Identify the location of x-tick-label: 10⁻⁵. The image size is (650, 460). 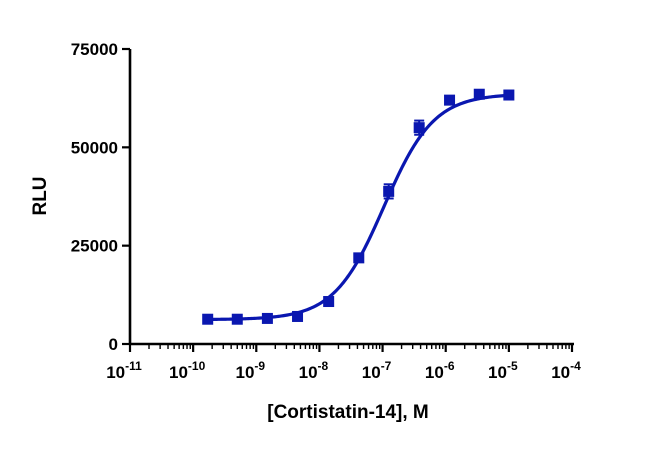
(503, 370).